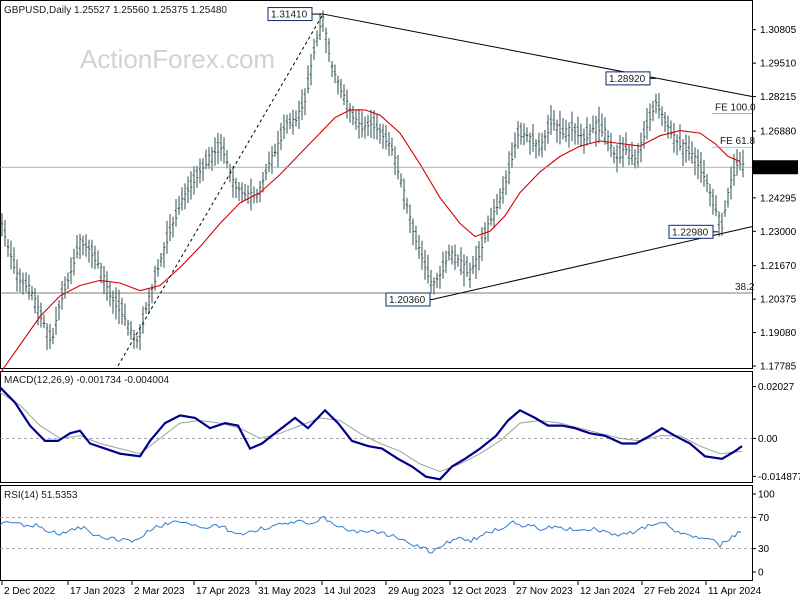  Describe the element at coordinates (776, 387) in the screenshot. I see `macd-tick-label: 0.02027` at that location.